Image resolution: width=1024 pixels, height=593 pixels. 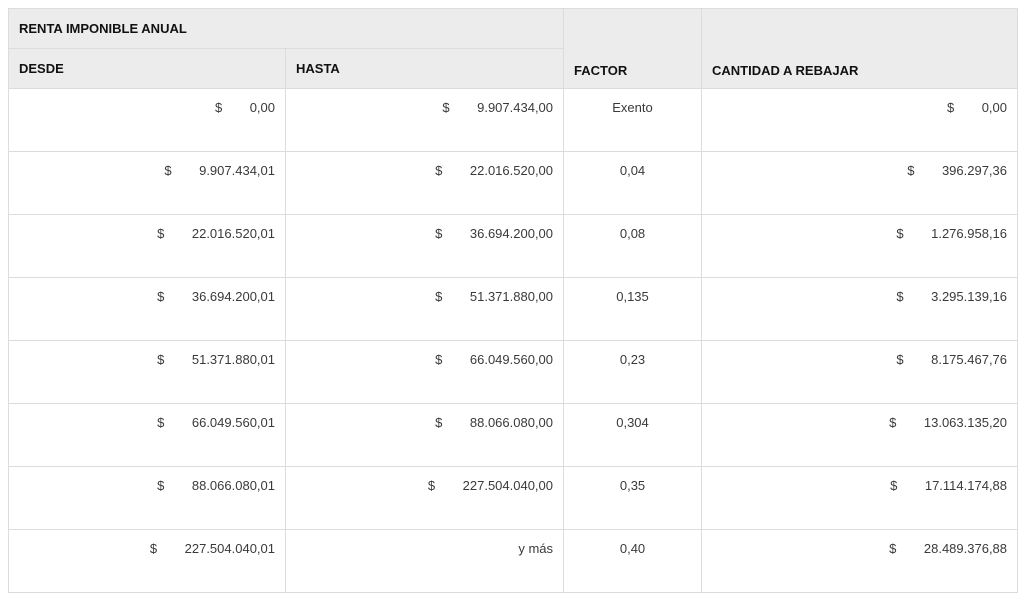 What do you see at coordinates (965, 422) in the screenshot?
I see `cell-amount: 13.063.135,20` at bounding box center [965, 422].